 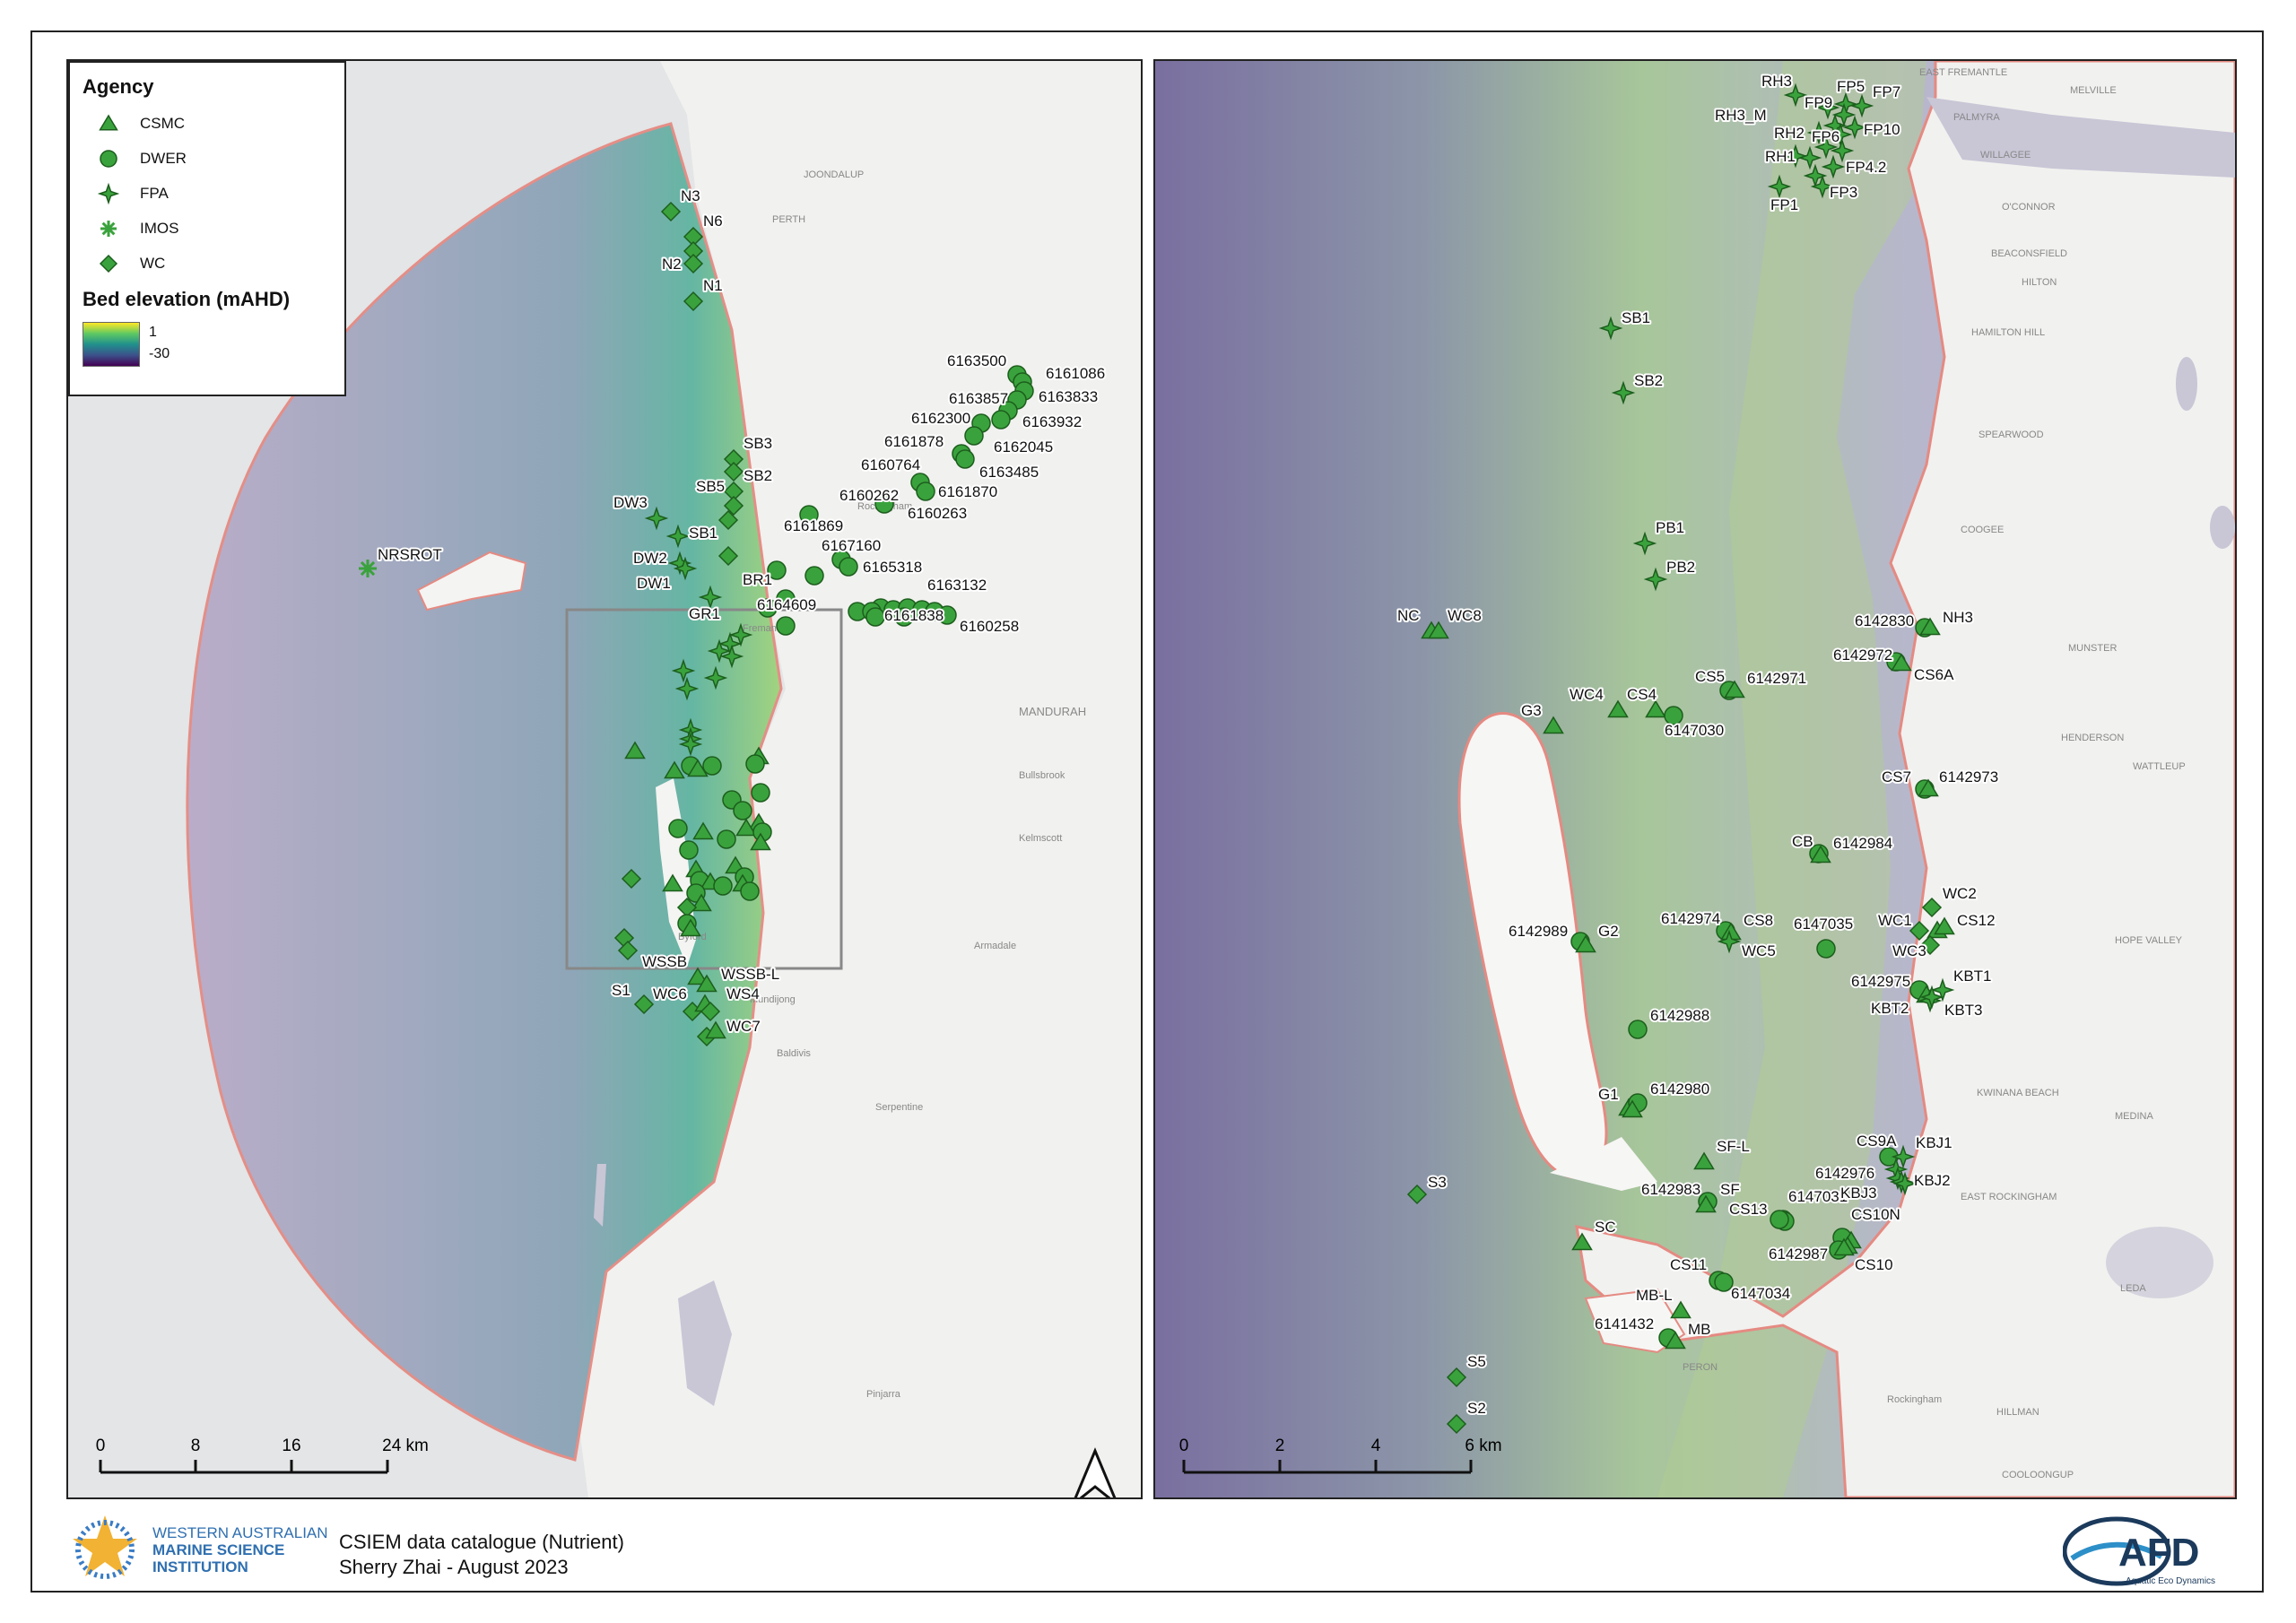 What do you see at coordinates (654, 583) in the screenshot?
I see `station-label: DW1` at bounding box center [654, 583].